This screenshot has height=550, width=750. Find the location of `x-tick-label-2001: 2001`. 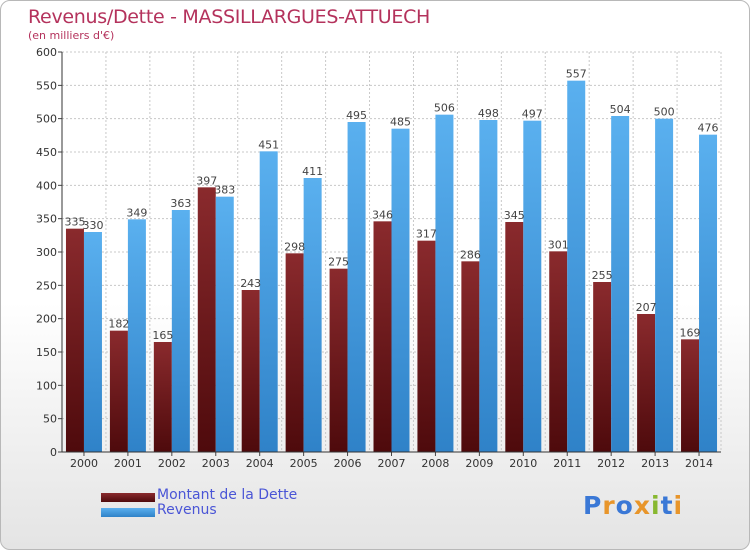

x-tick-label-2001: 2001 is located at coordinates (128, 463).